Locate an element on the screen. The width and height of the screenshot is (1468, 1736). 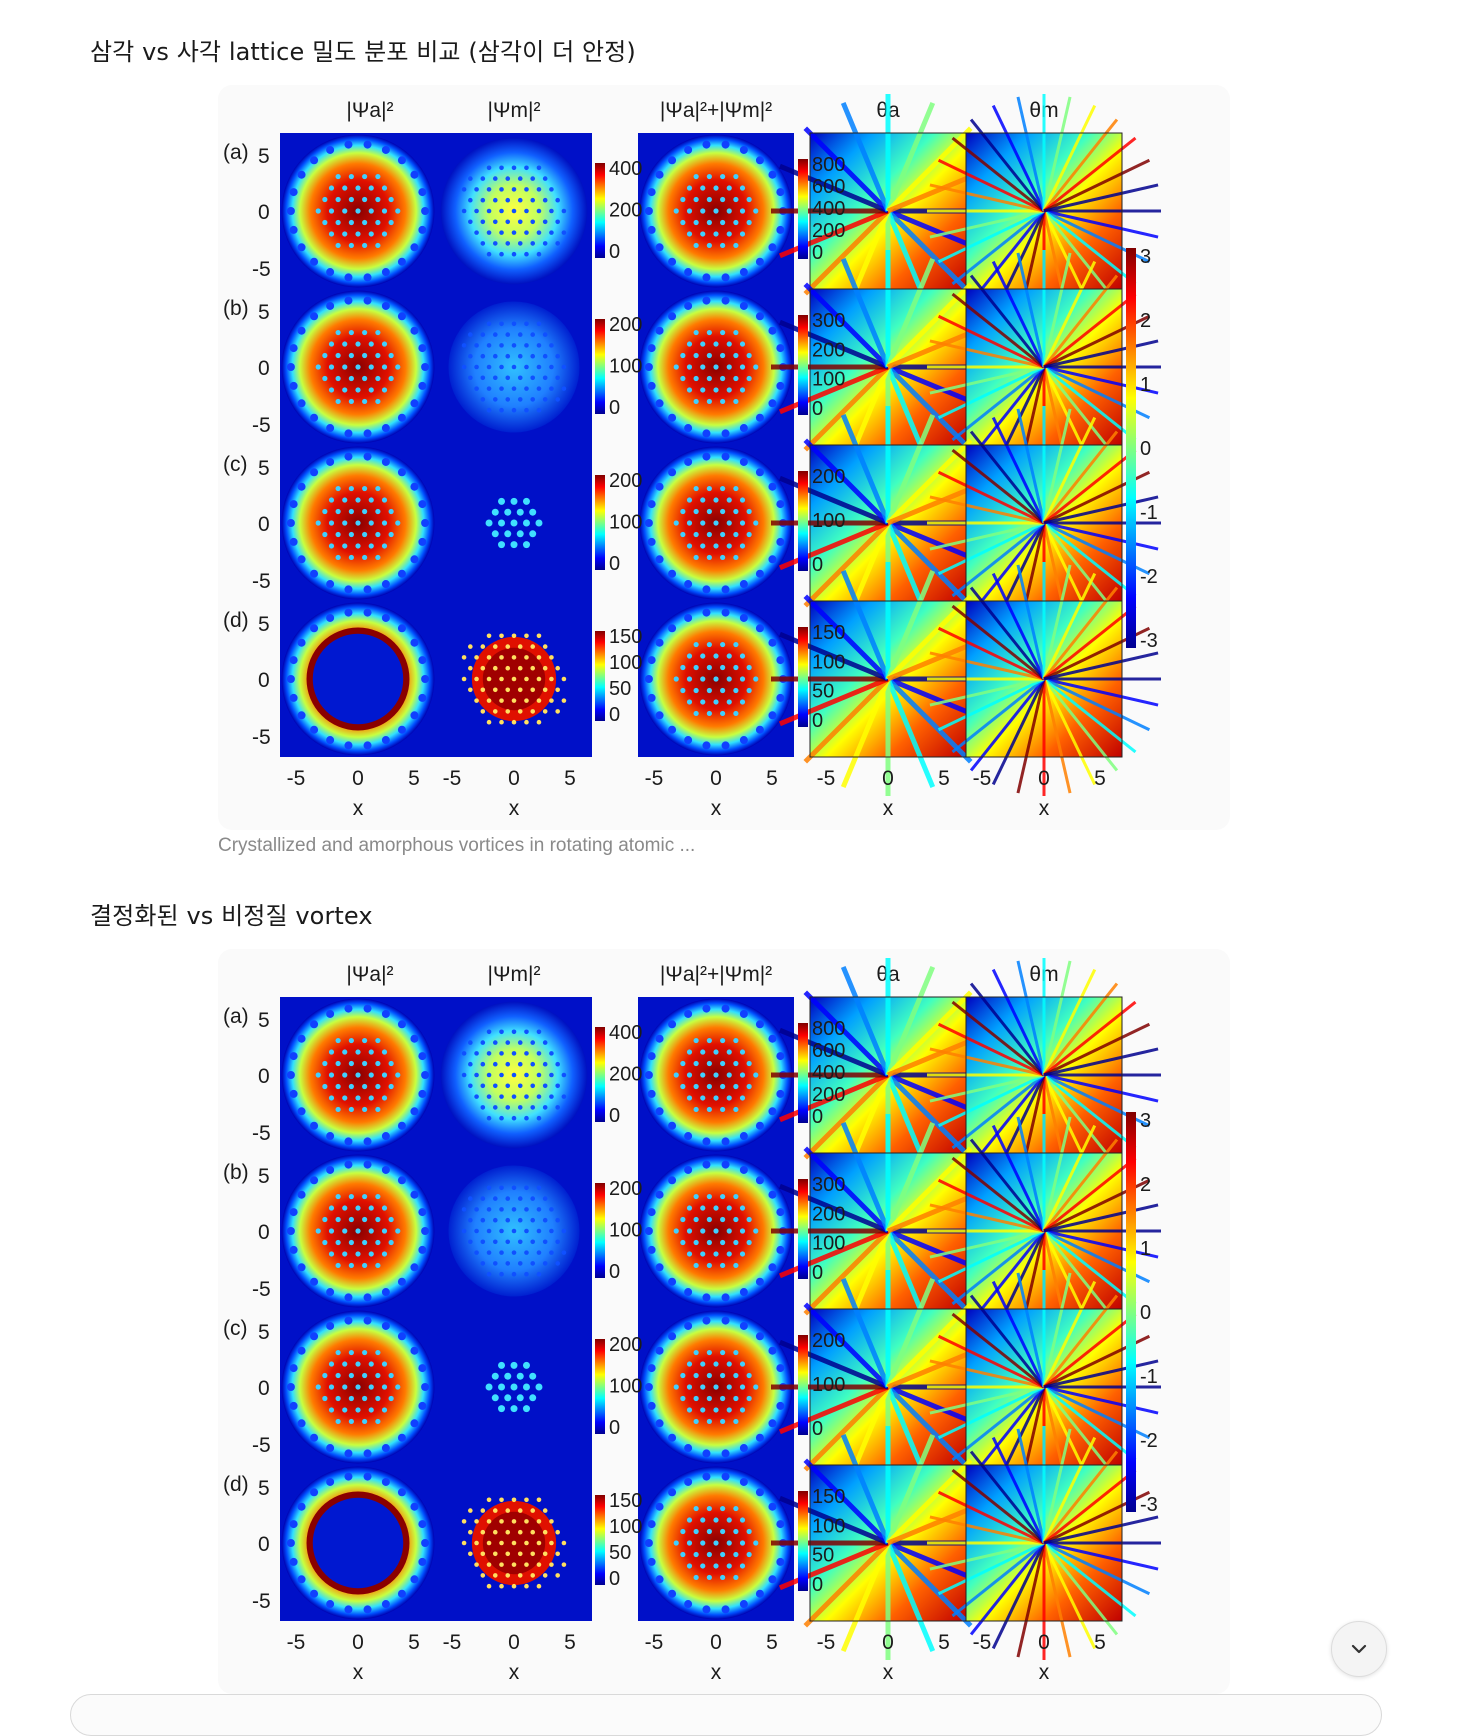
phase-tick: 1 is located at coordinates (1145, 385).